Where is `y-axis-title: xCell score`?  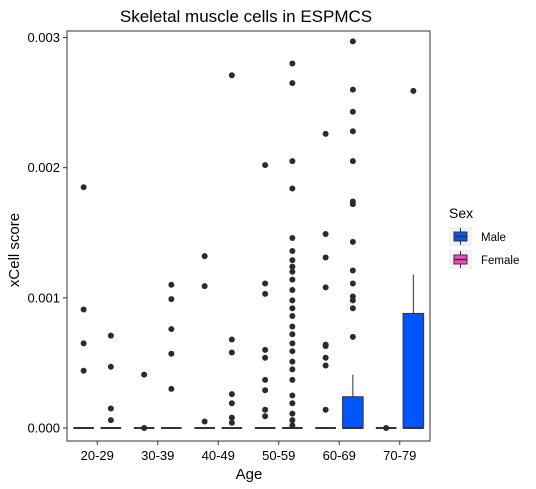
y-axis-title: xCell score is located at coordinates (14, 250).